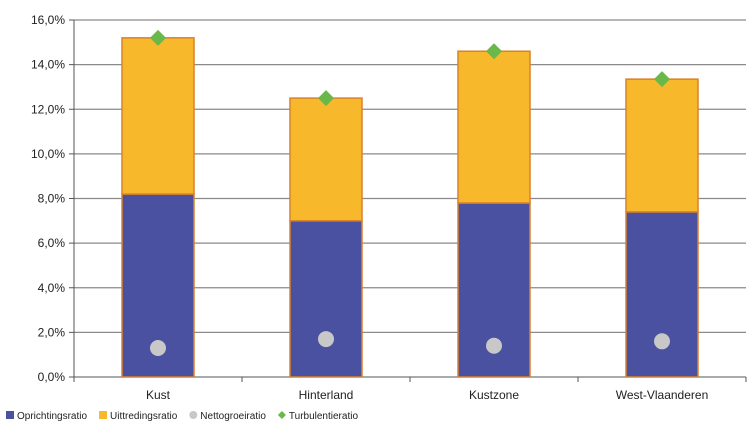 The width and height of the screenshot is (751, 430). I want to click on legend-label: Nettogroeiratio, so click(233, 416).